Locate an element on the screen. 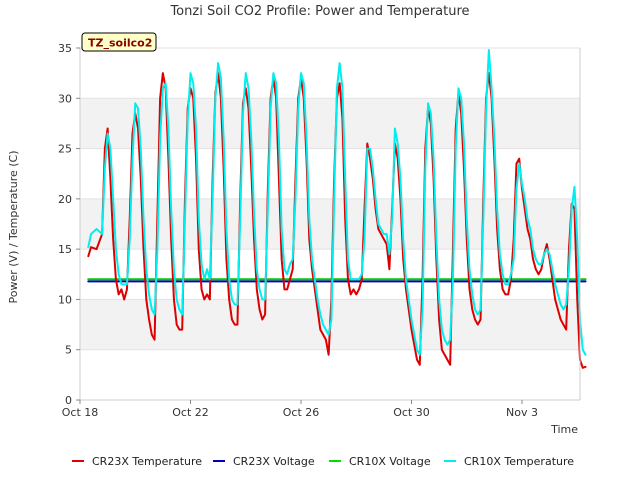  site-label: TZ_soilco2 is located at coordinates (120, 43).